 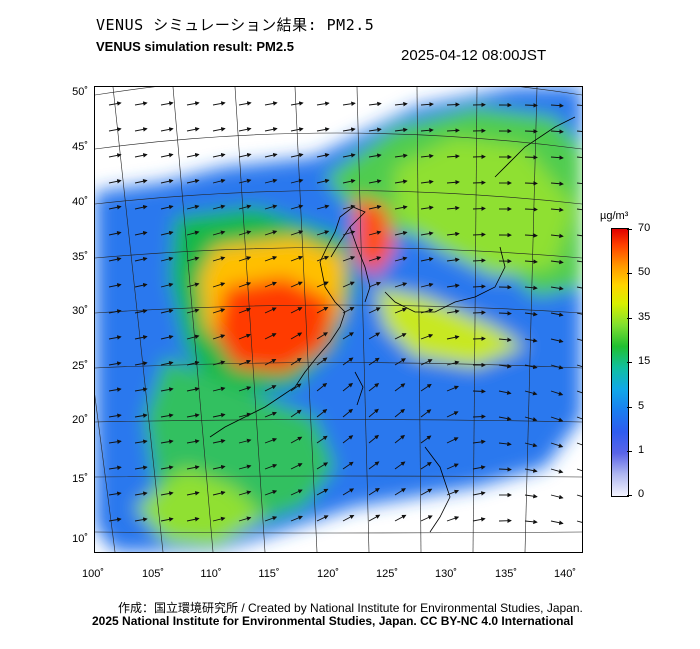 I want to click on colorbar-label: 0, so click(x=641, y=494).